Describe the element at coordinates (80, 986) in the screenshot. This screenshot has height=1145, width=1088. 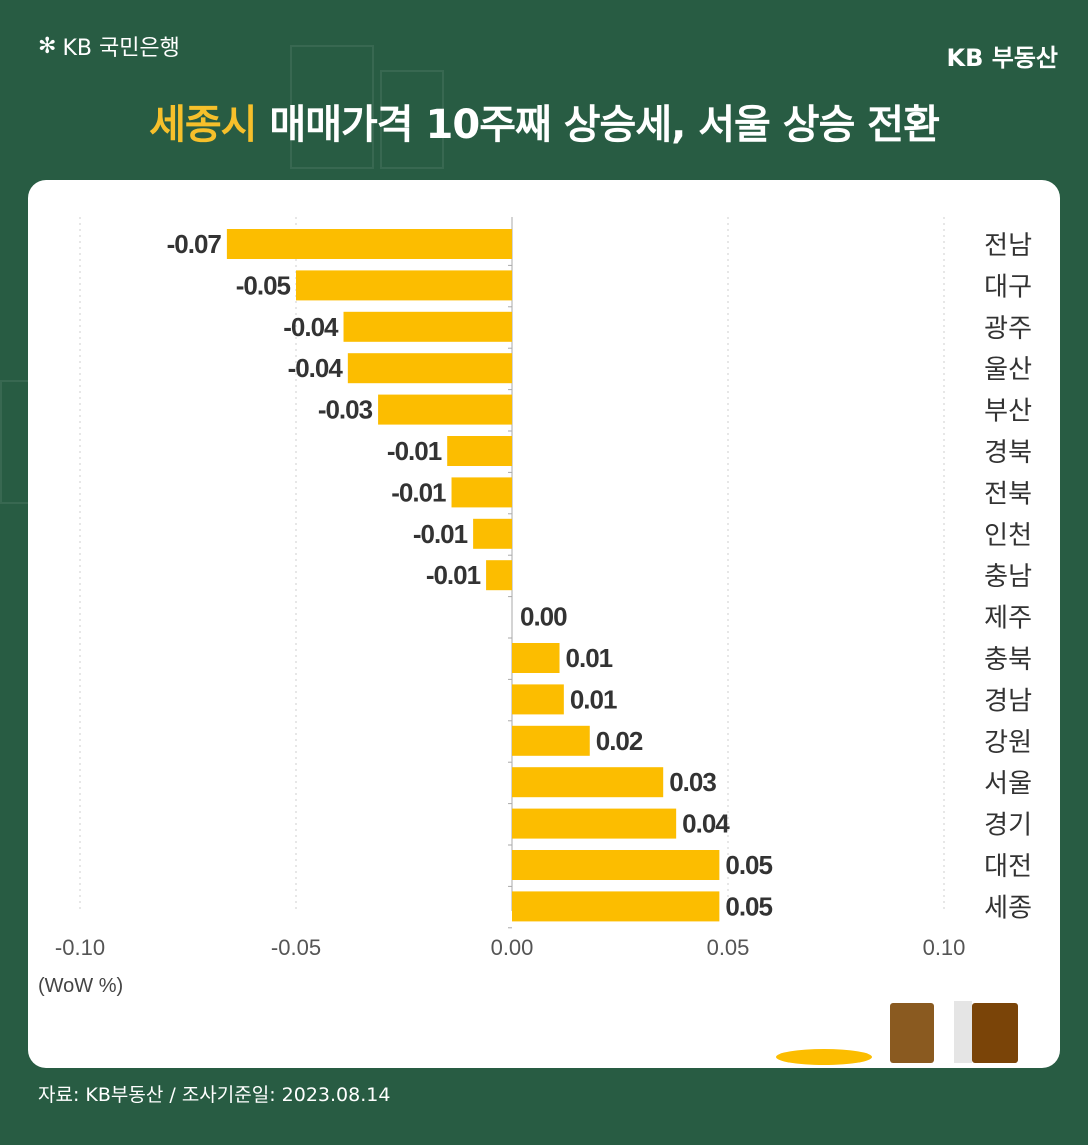
I see `x-axis-label: (WoW %)` at that location.